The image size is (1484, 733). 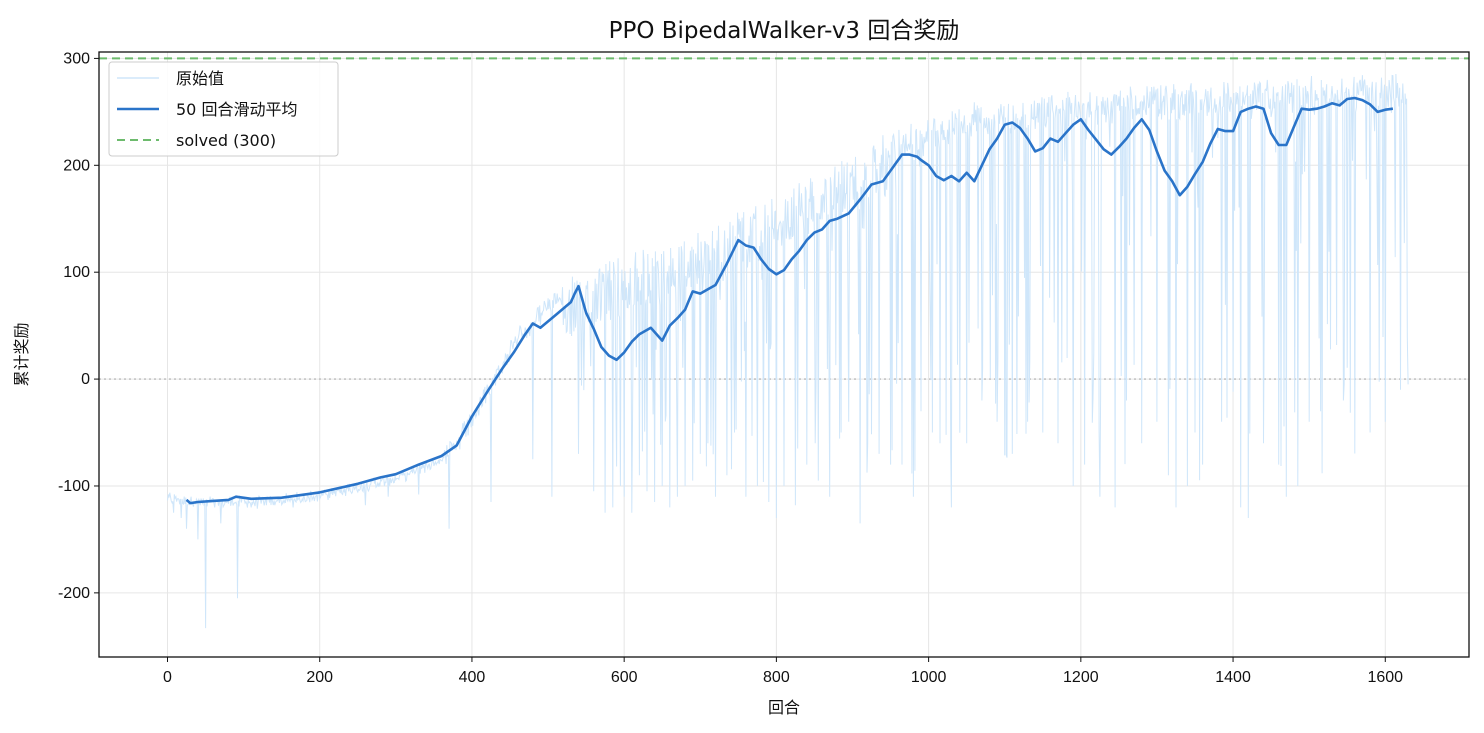 What do you see at coordinates (167, 677) in the screenshot?
I see `x-tick-label: 0` at bounding box center [167, 677].